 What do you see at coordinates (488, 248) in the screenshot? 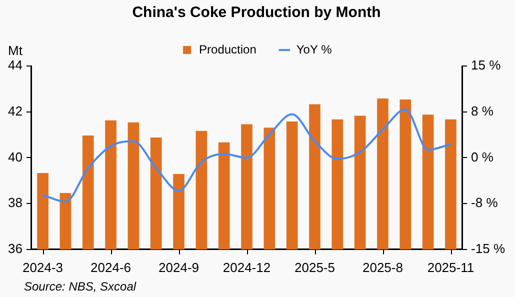
I see `y2-tick-label: -15 %` at bounding box center [488, 248].